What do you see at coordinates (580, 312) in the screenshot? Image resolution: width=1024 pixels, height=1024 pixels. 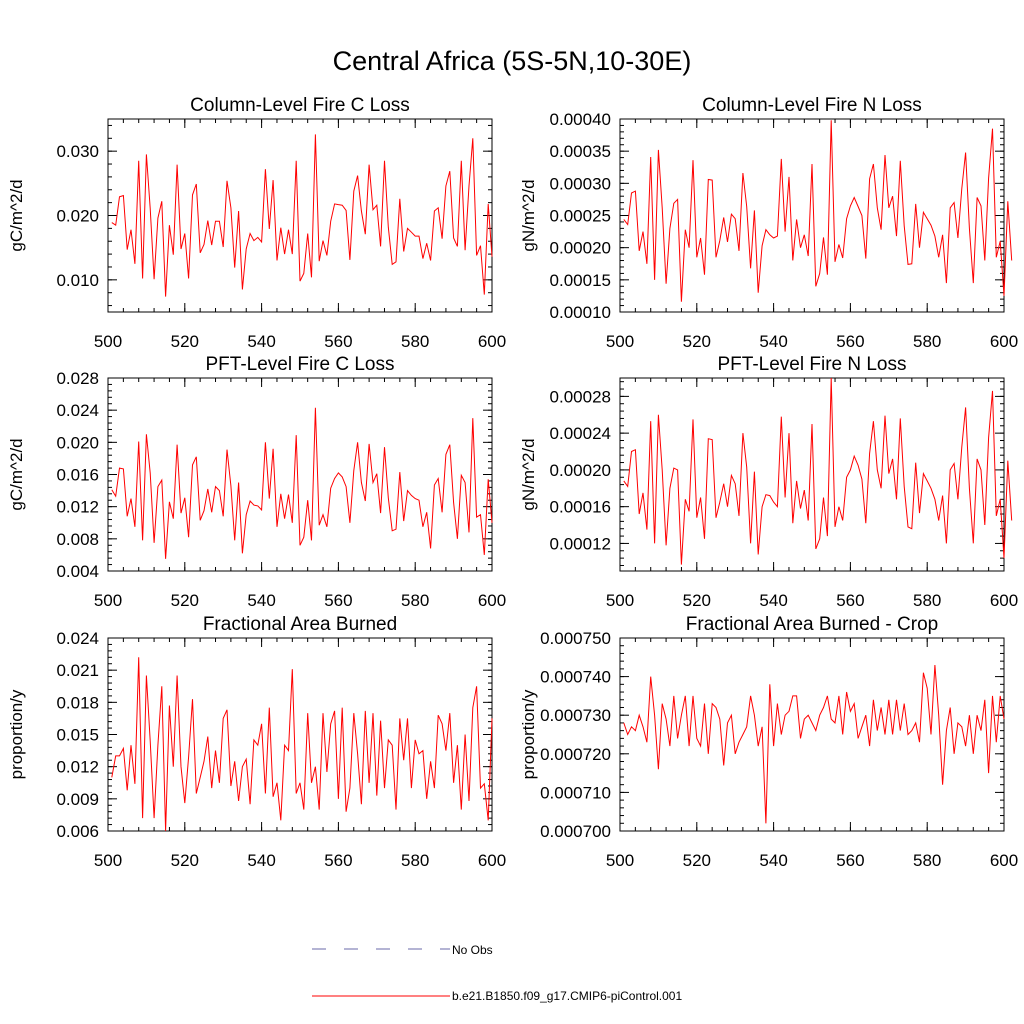 I see `y-tick-label: 0.00010` at bounding box center [580, 312].